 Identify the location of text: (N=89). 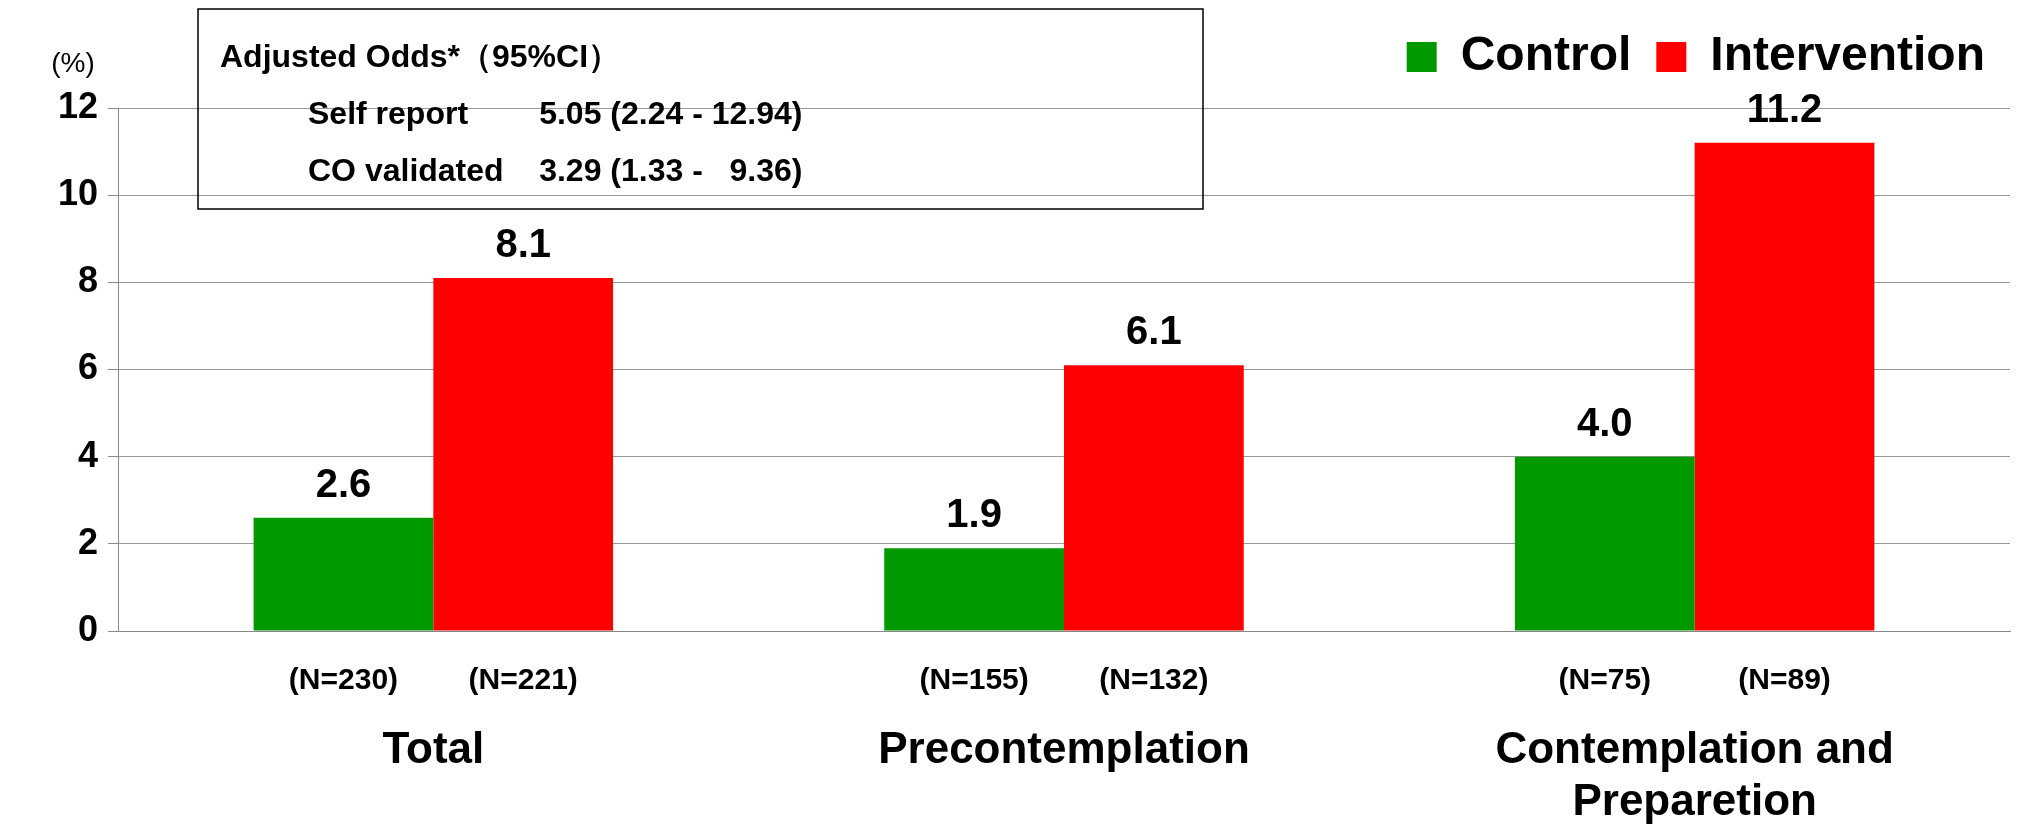
(1784, 679).